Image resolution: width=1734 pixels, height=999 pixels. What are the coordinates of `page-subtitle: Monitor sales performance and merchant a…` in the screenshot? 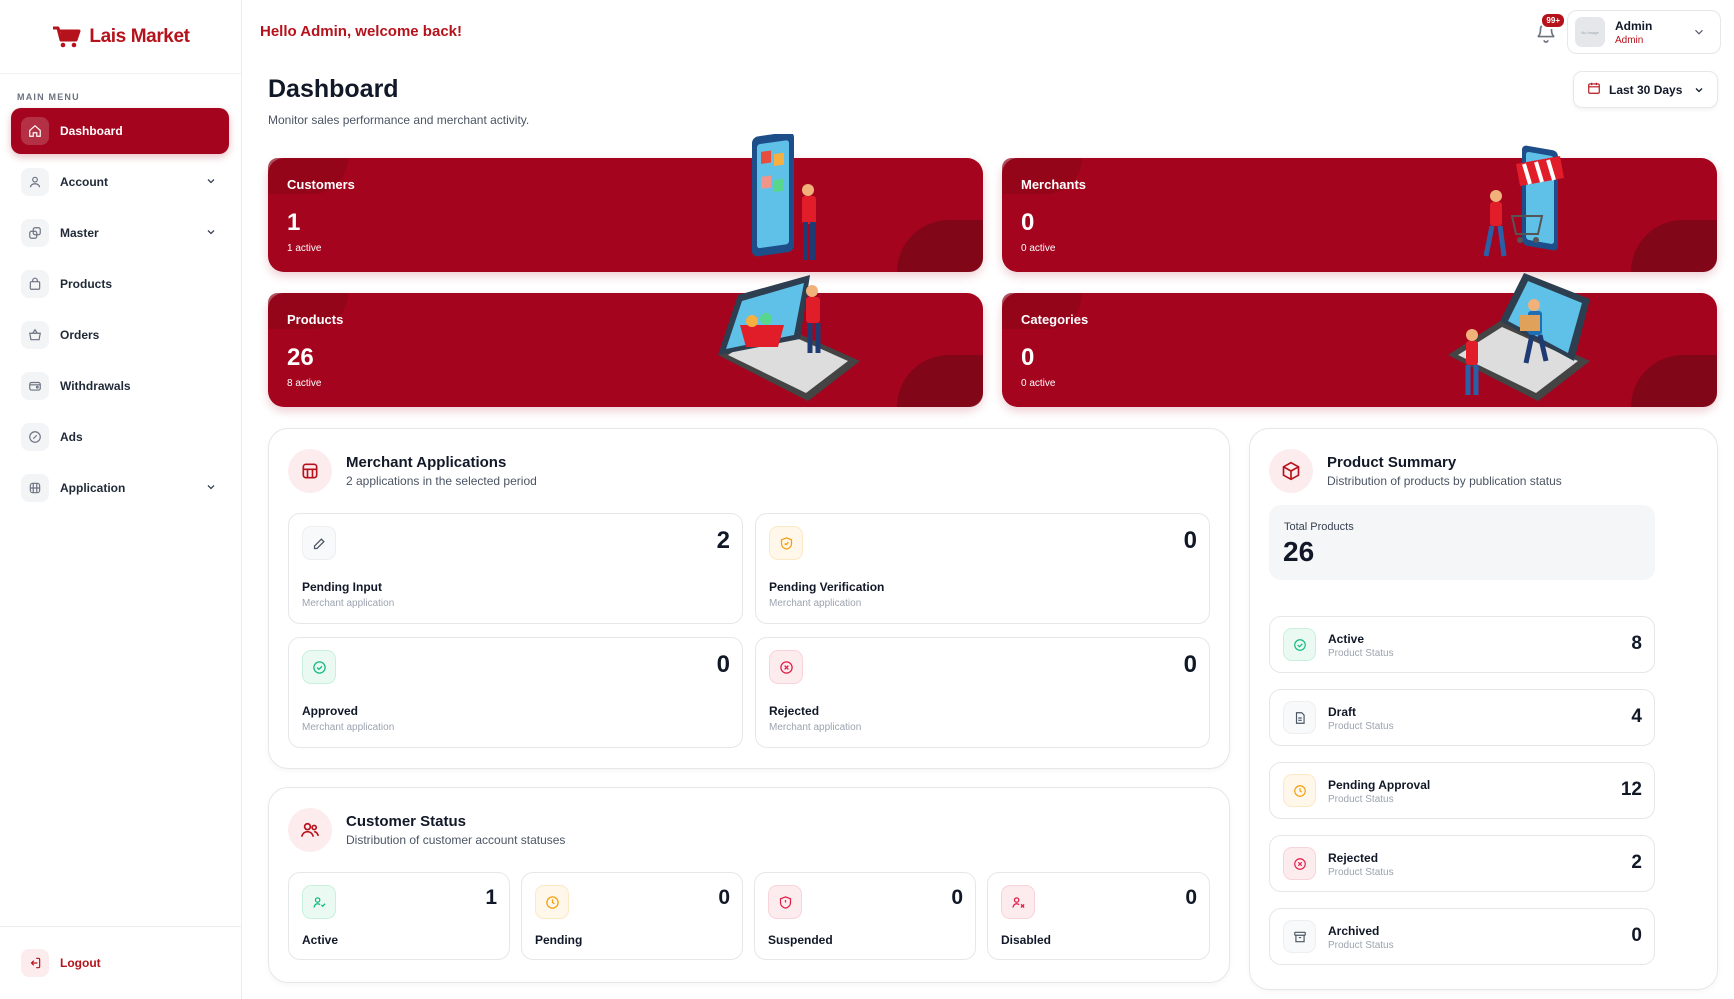 It's located at (399, 120).